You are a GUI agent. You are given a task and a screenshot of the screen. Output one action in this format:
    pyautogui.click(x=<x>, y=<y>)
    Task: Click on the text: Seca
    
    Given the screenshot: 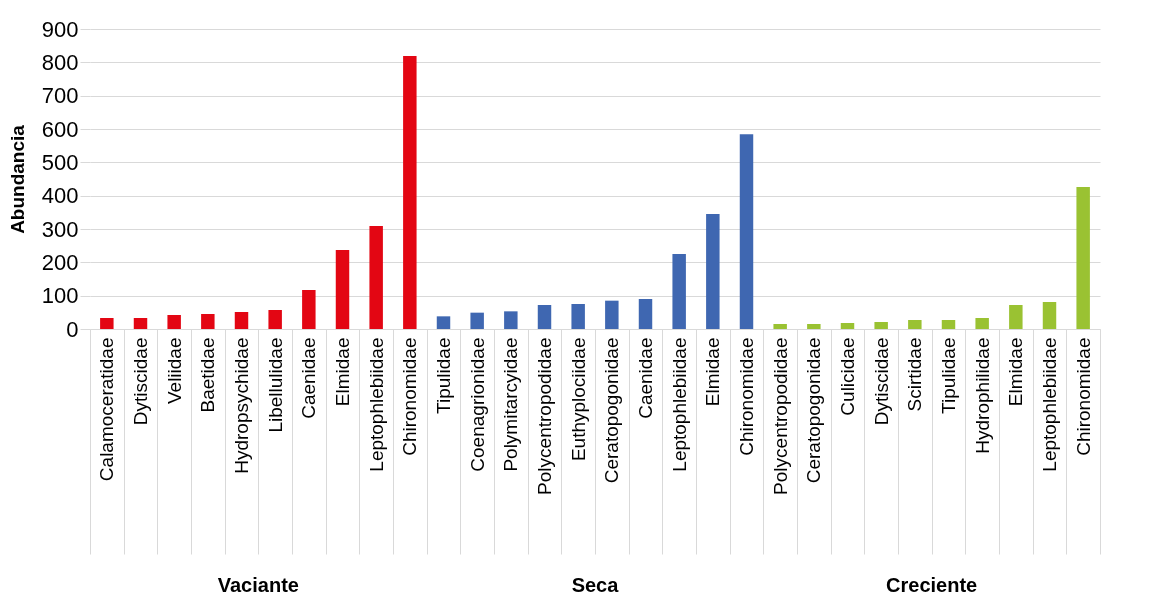 What is the action you would take?
    pyautogui.click(x=595, y=585)
    